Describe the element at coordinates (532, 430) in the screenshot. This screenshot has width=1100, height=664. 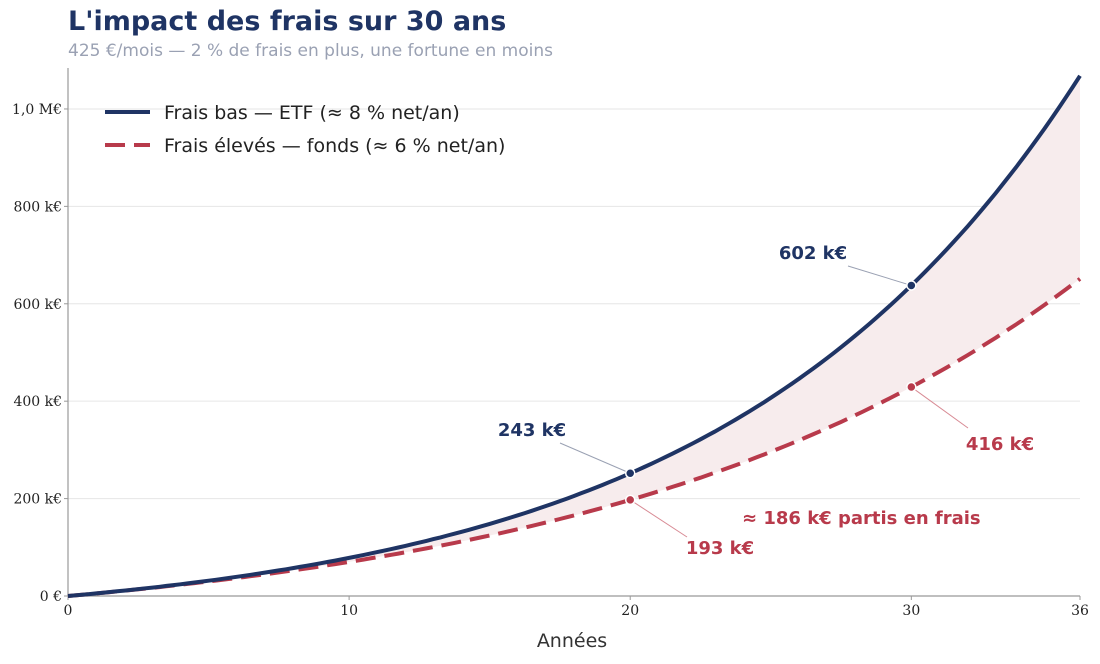
I see `annotation-label: 243 k€` at that location.